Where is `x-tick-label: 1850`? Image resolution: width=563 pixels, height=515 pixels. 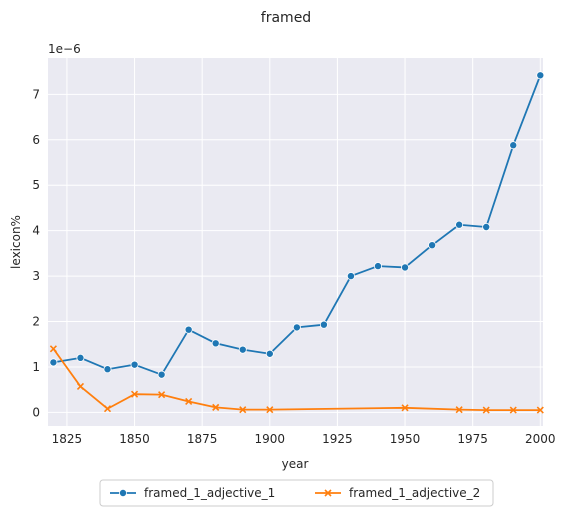 x-tick-label: 1850 is located at coordinates (134, 439).